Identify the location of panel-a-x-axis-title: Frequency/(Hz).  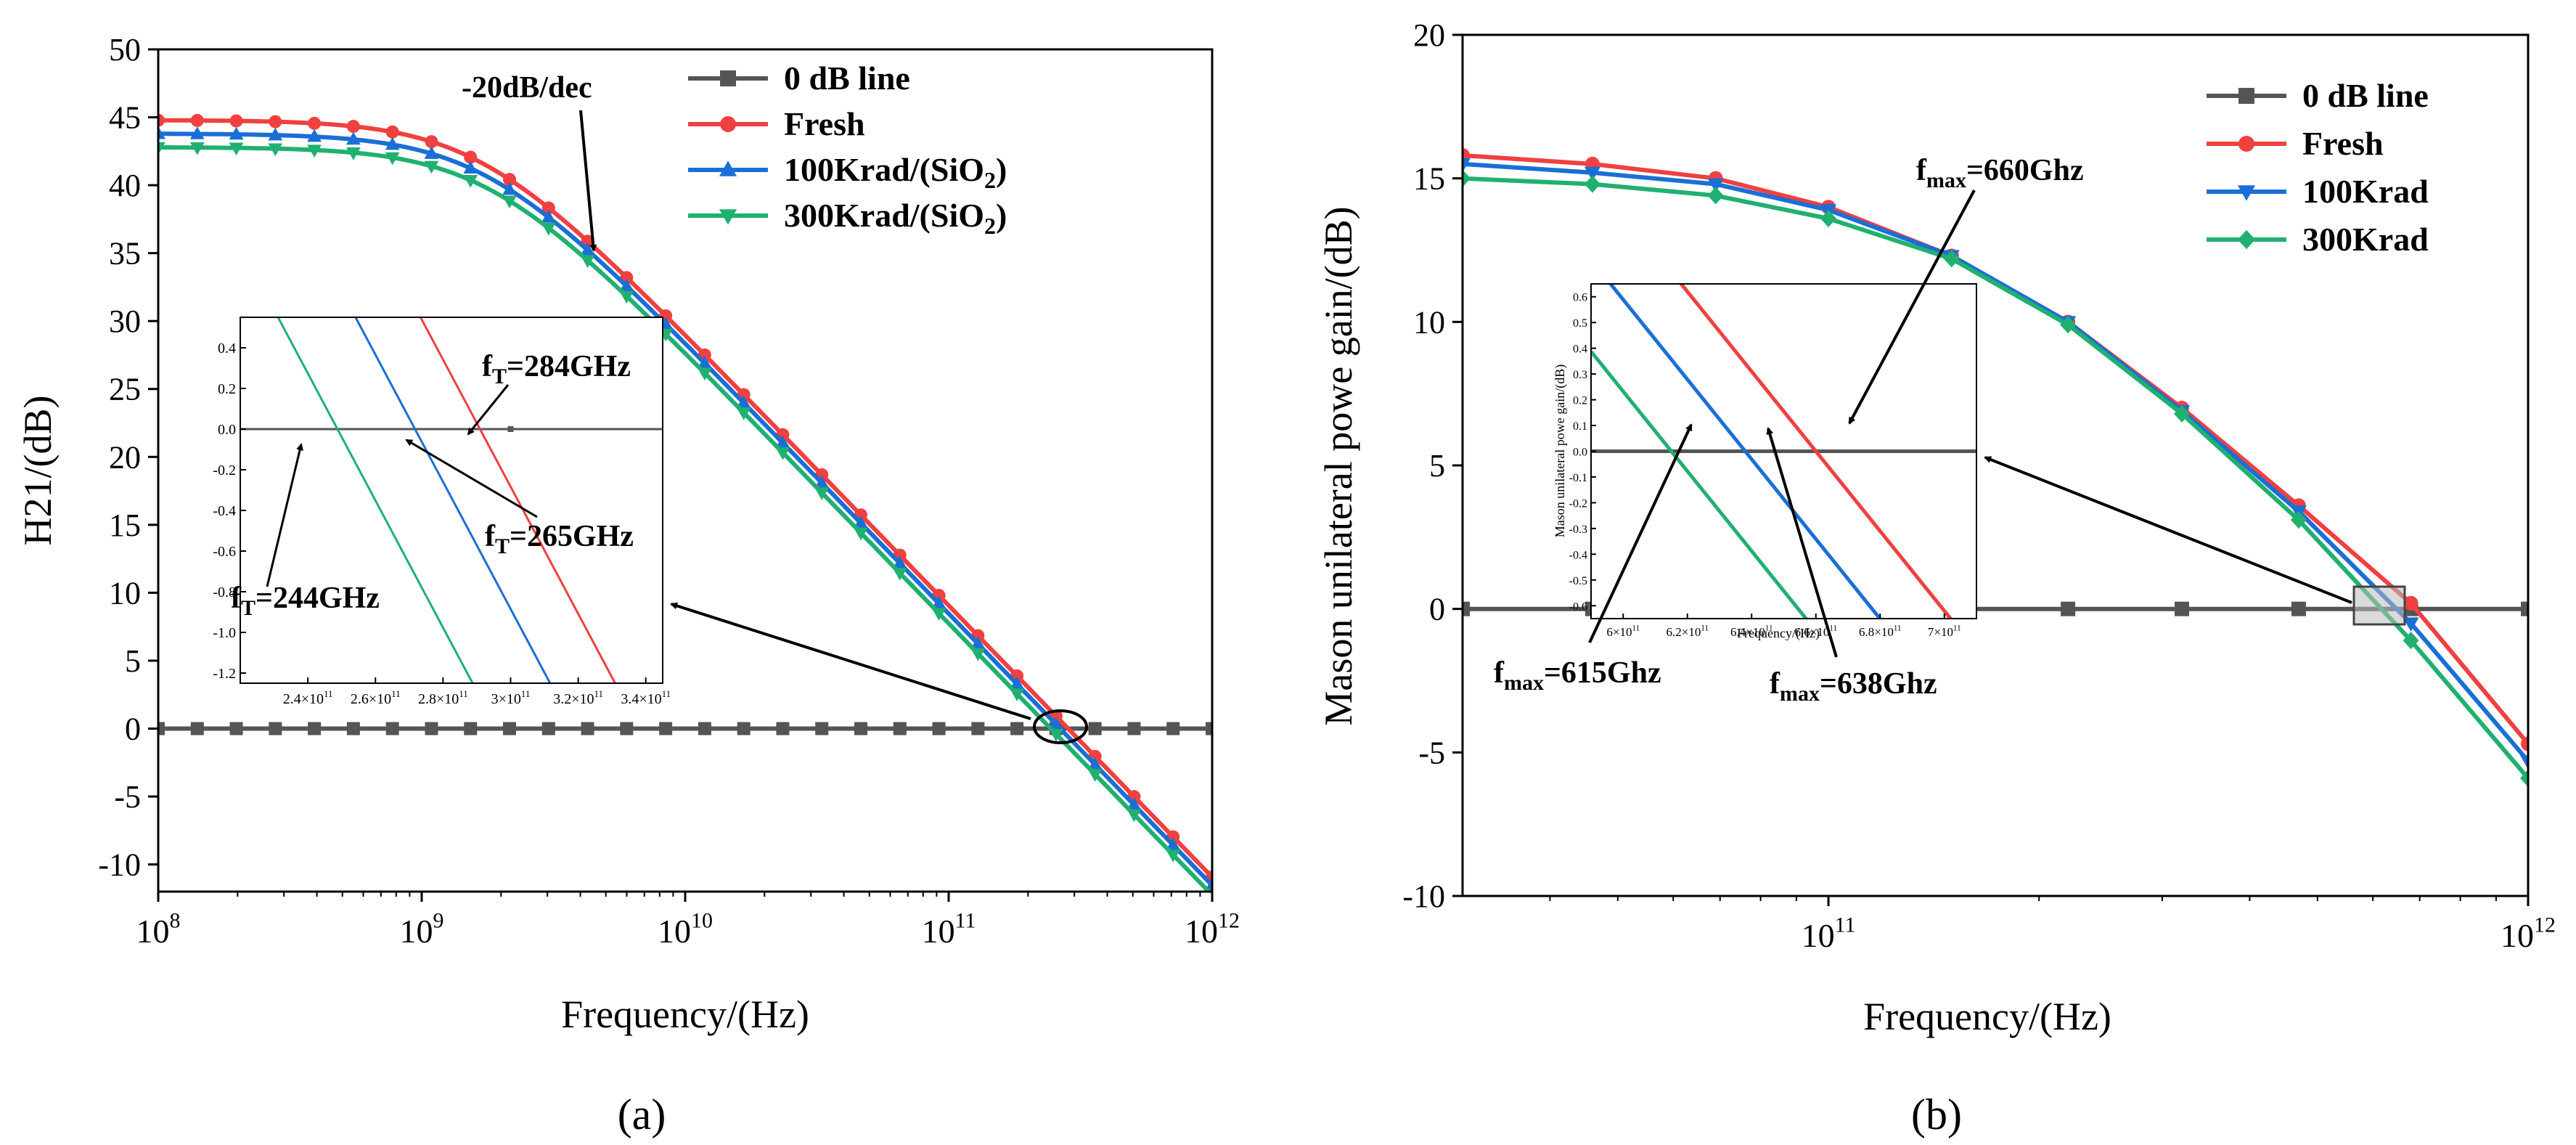
(685, 1014).